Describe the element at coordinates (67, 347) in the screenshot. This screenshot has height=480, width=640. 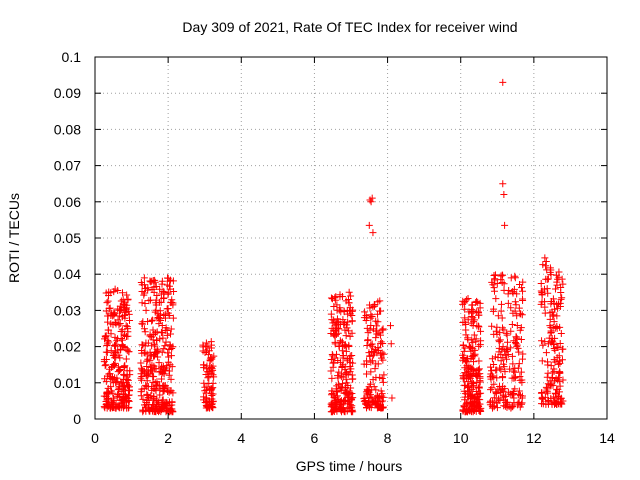
I see `y-tick-label: 0.02` at that location.